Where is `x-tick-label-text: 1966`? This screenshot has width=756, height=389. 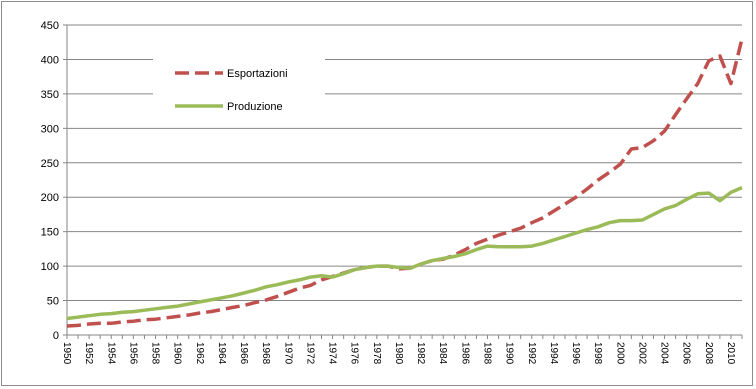
x-tick-label-text: 1966 is located at coordinates (243, 353).